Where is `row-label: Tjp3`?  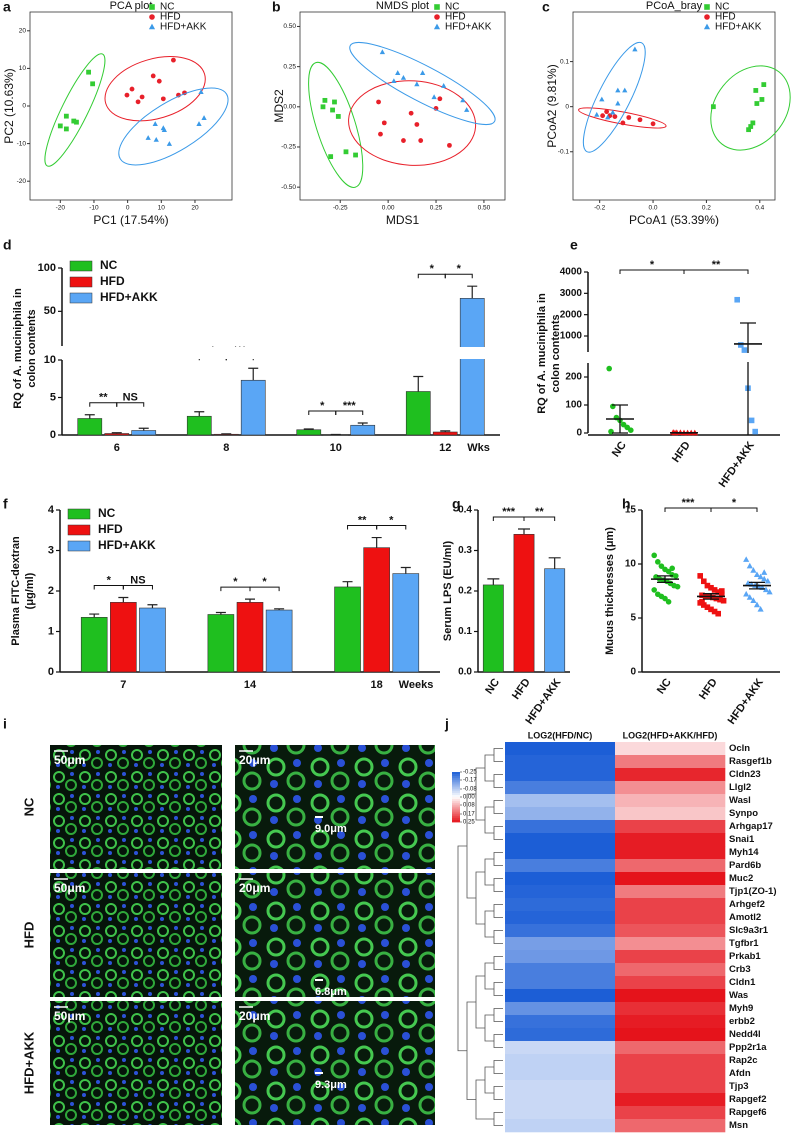
row-label: Tjp3 is located at coordinates (739, 1086).